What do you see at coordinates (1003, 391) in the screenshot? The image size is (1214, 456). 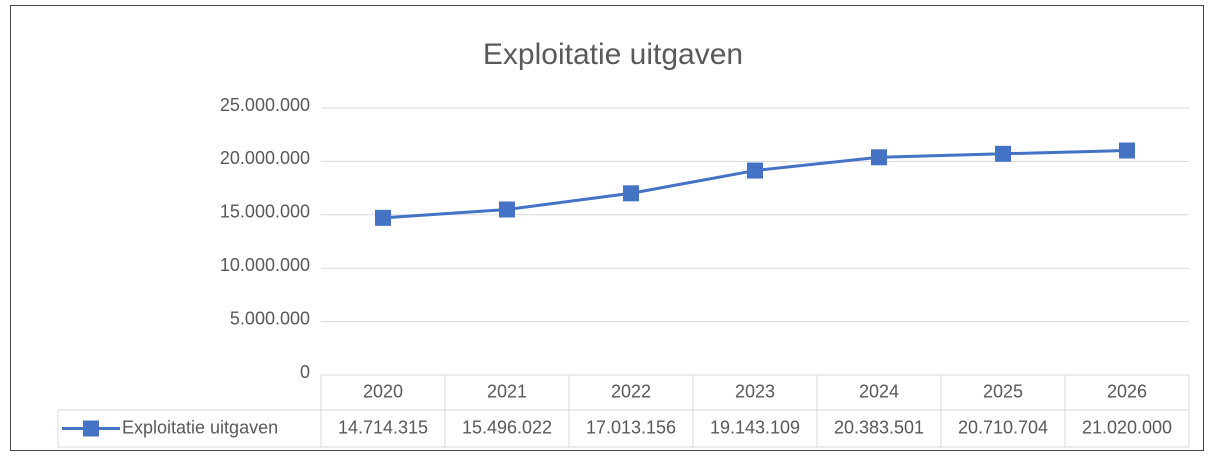 I see `x-tick-label: 2025` at bounding box center [1003, 391].